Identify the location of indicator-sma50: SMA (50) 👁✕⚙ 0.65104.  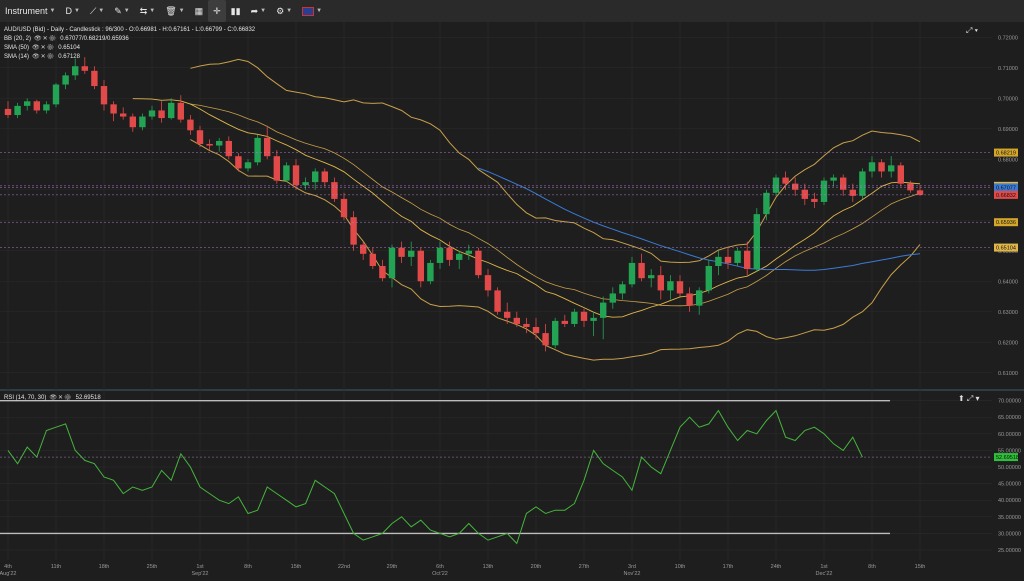
(129, 48).